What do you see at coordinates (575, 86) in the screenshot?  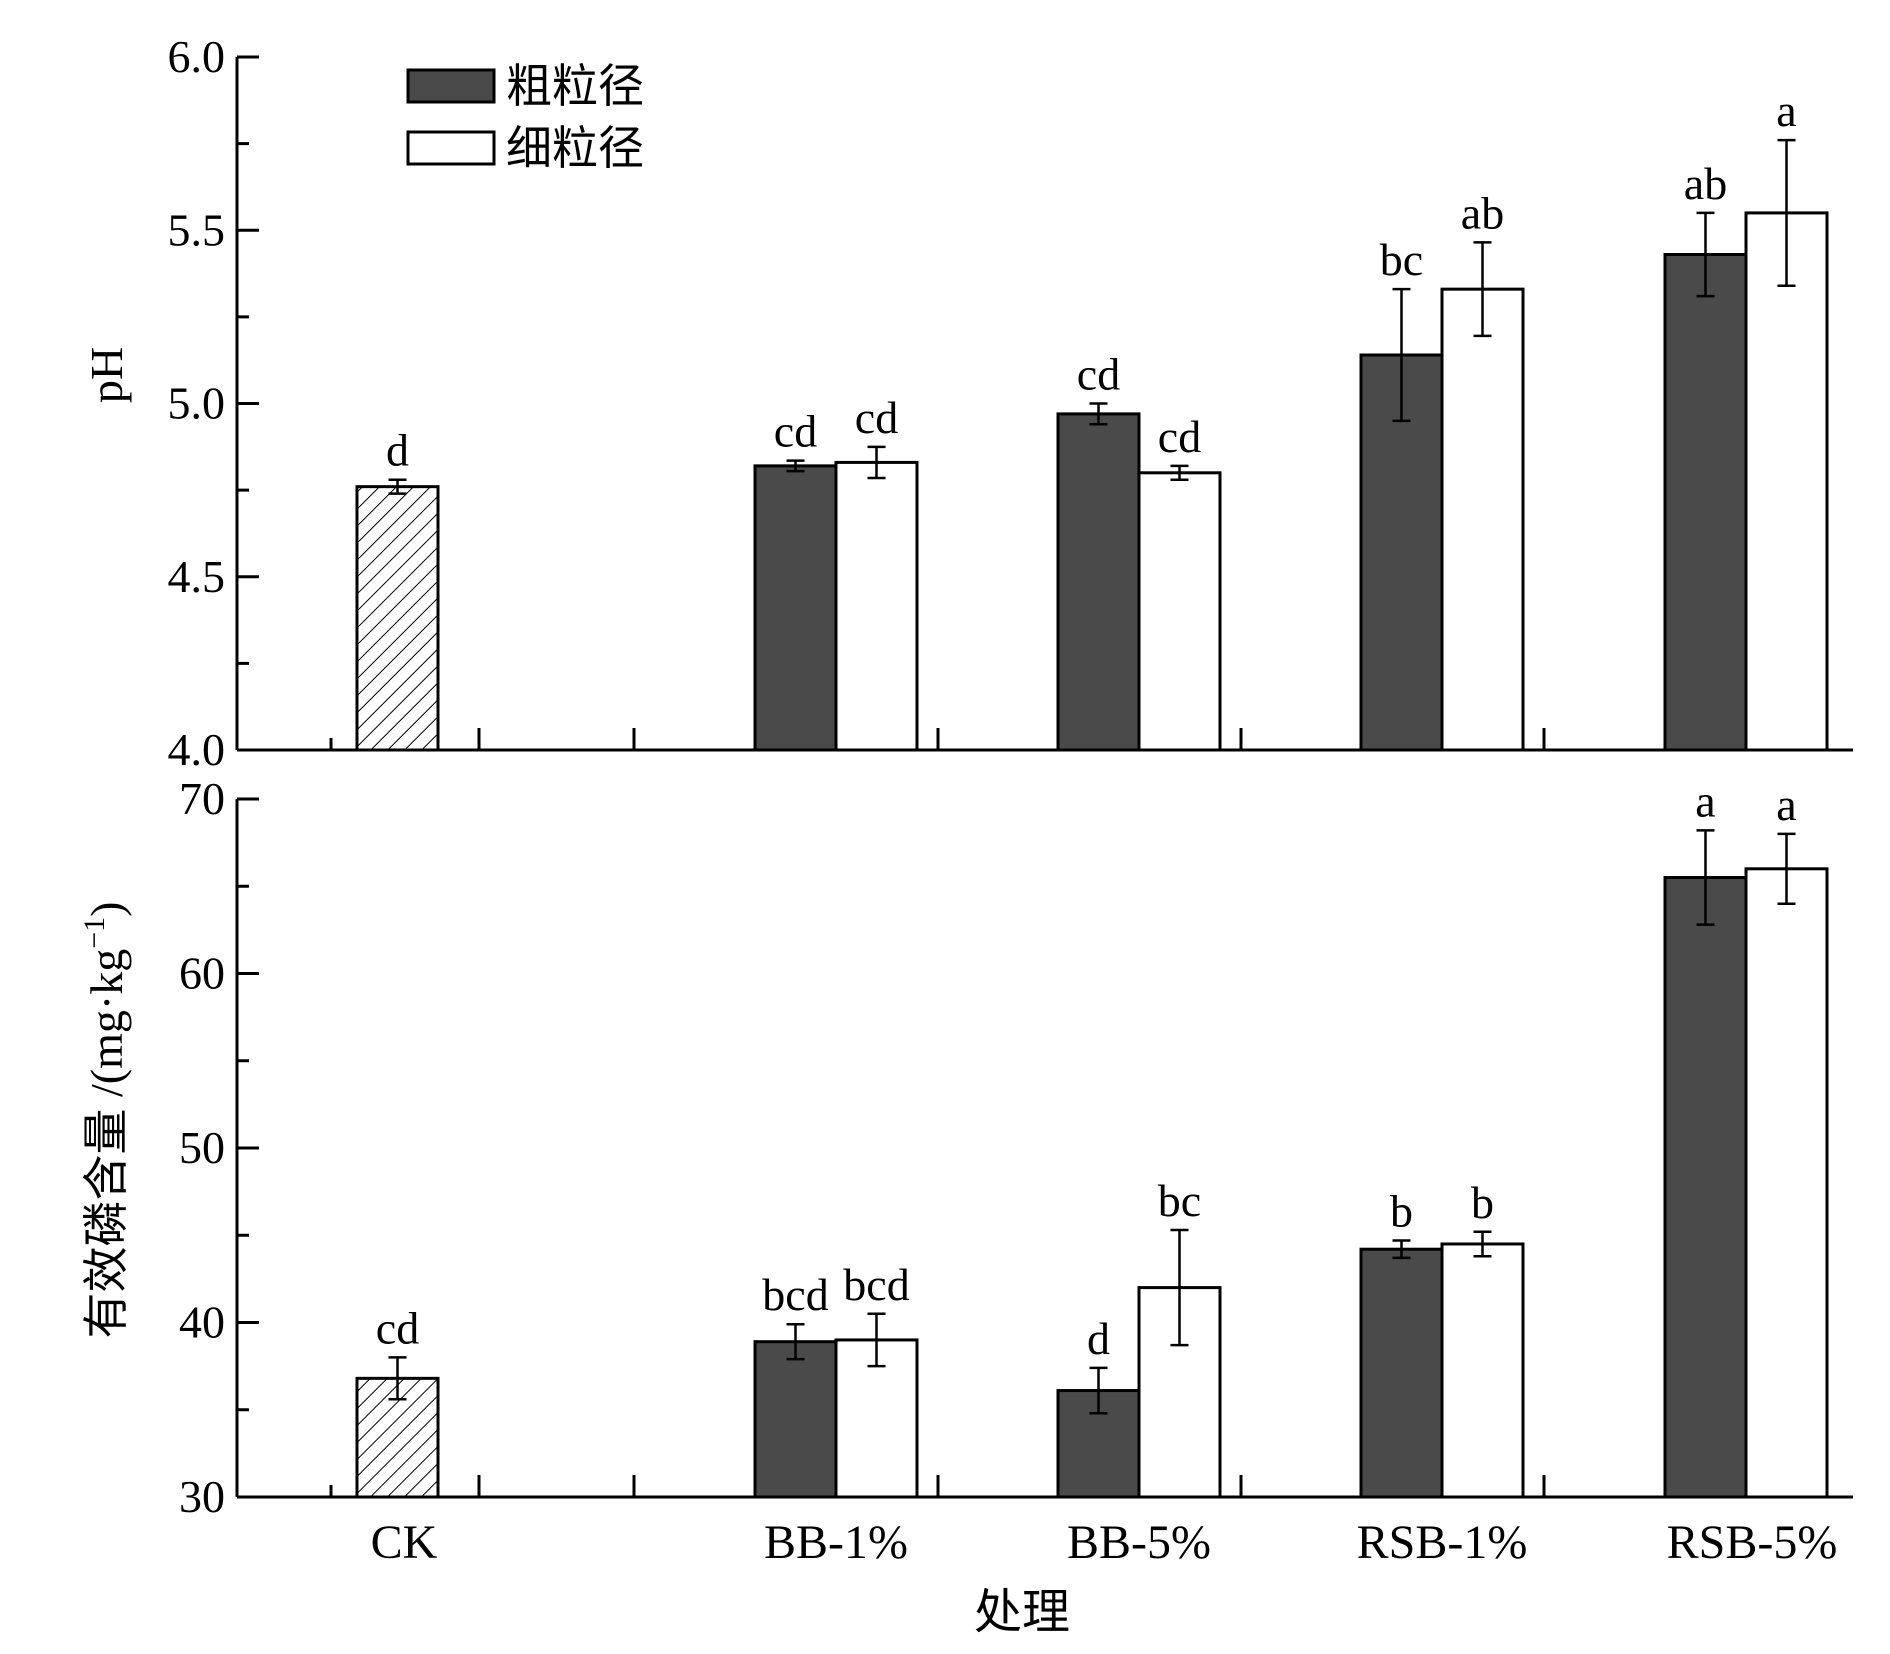 I see `legend-label-coarse: 粗粒径` at bounding box center [575, 86].